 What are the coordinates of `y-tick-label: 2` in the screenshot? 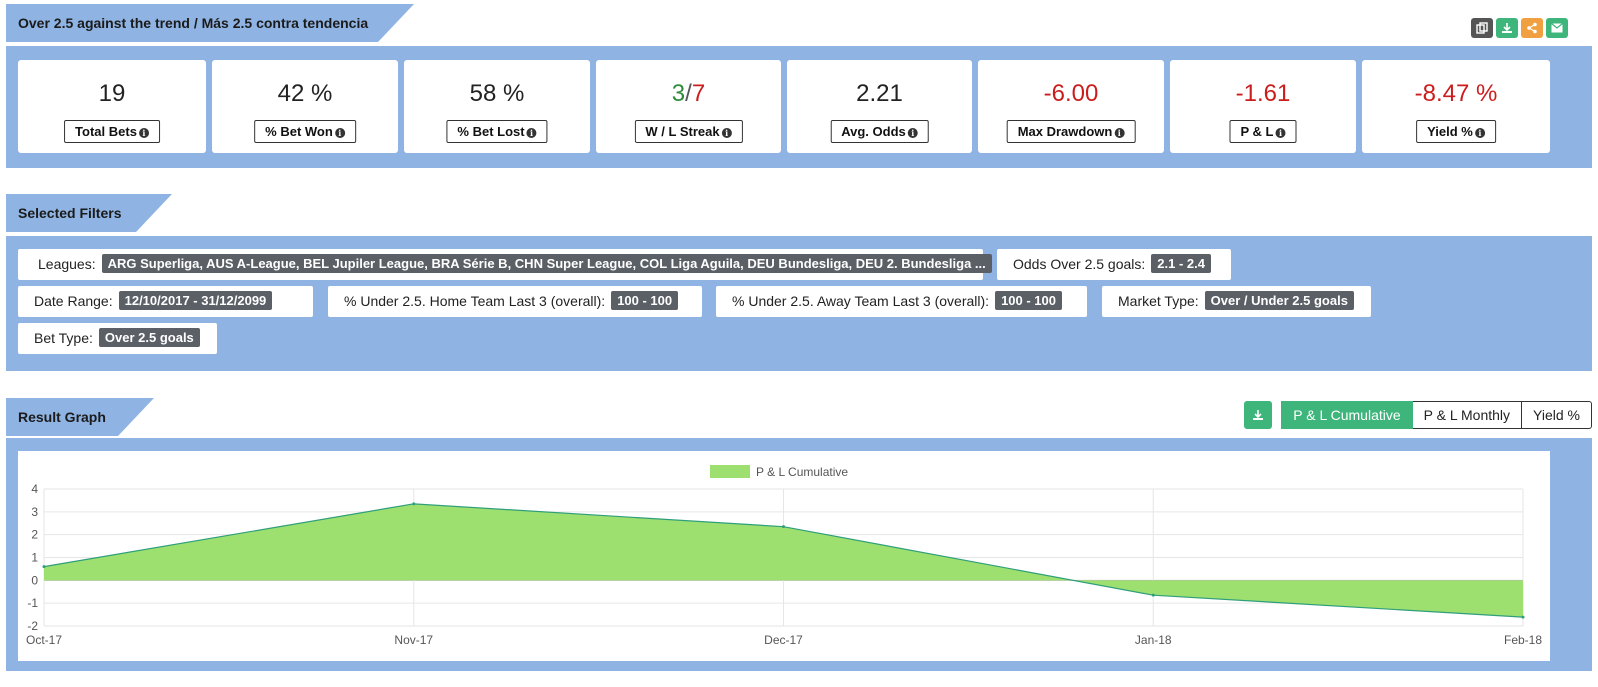 It's located at (34, 535).